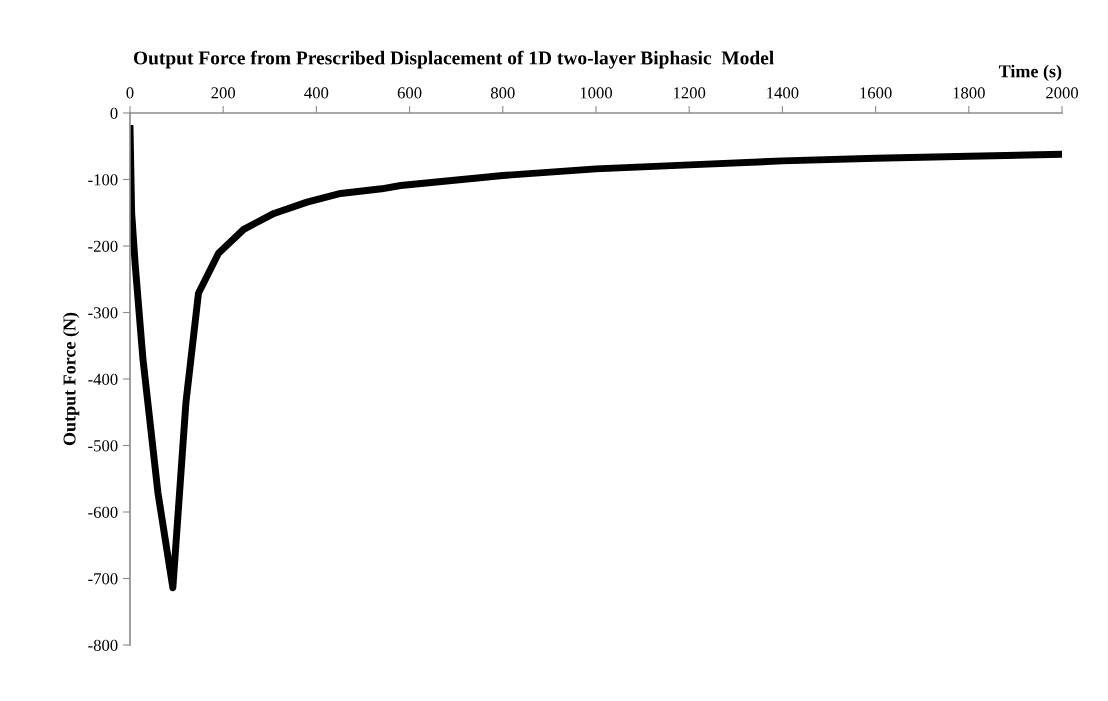 The height and width of the screenshot is (701, 1108). Describe the element at coordinates (969, 93) in the screenshot. I see `x-tick-label: 1800` at that location.